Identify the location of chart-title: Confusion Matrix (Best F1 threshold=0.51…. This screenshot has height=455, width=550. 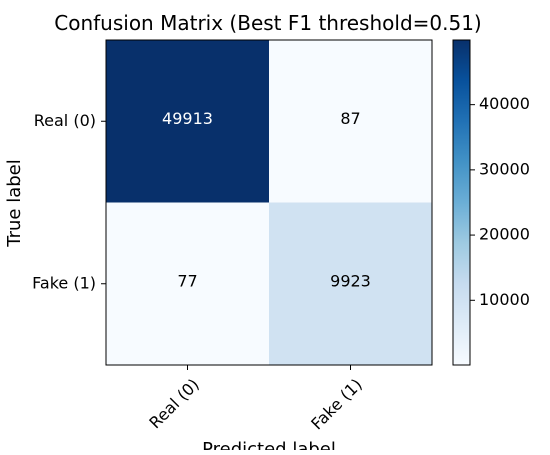
(267, 23).